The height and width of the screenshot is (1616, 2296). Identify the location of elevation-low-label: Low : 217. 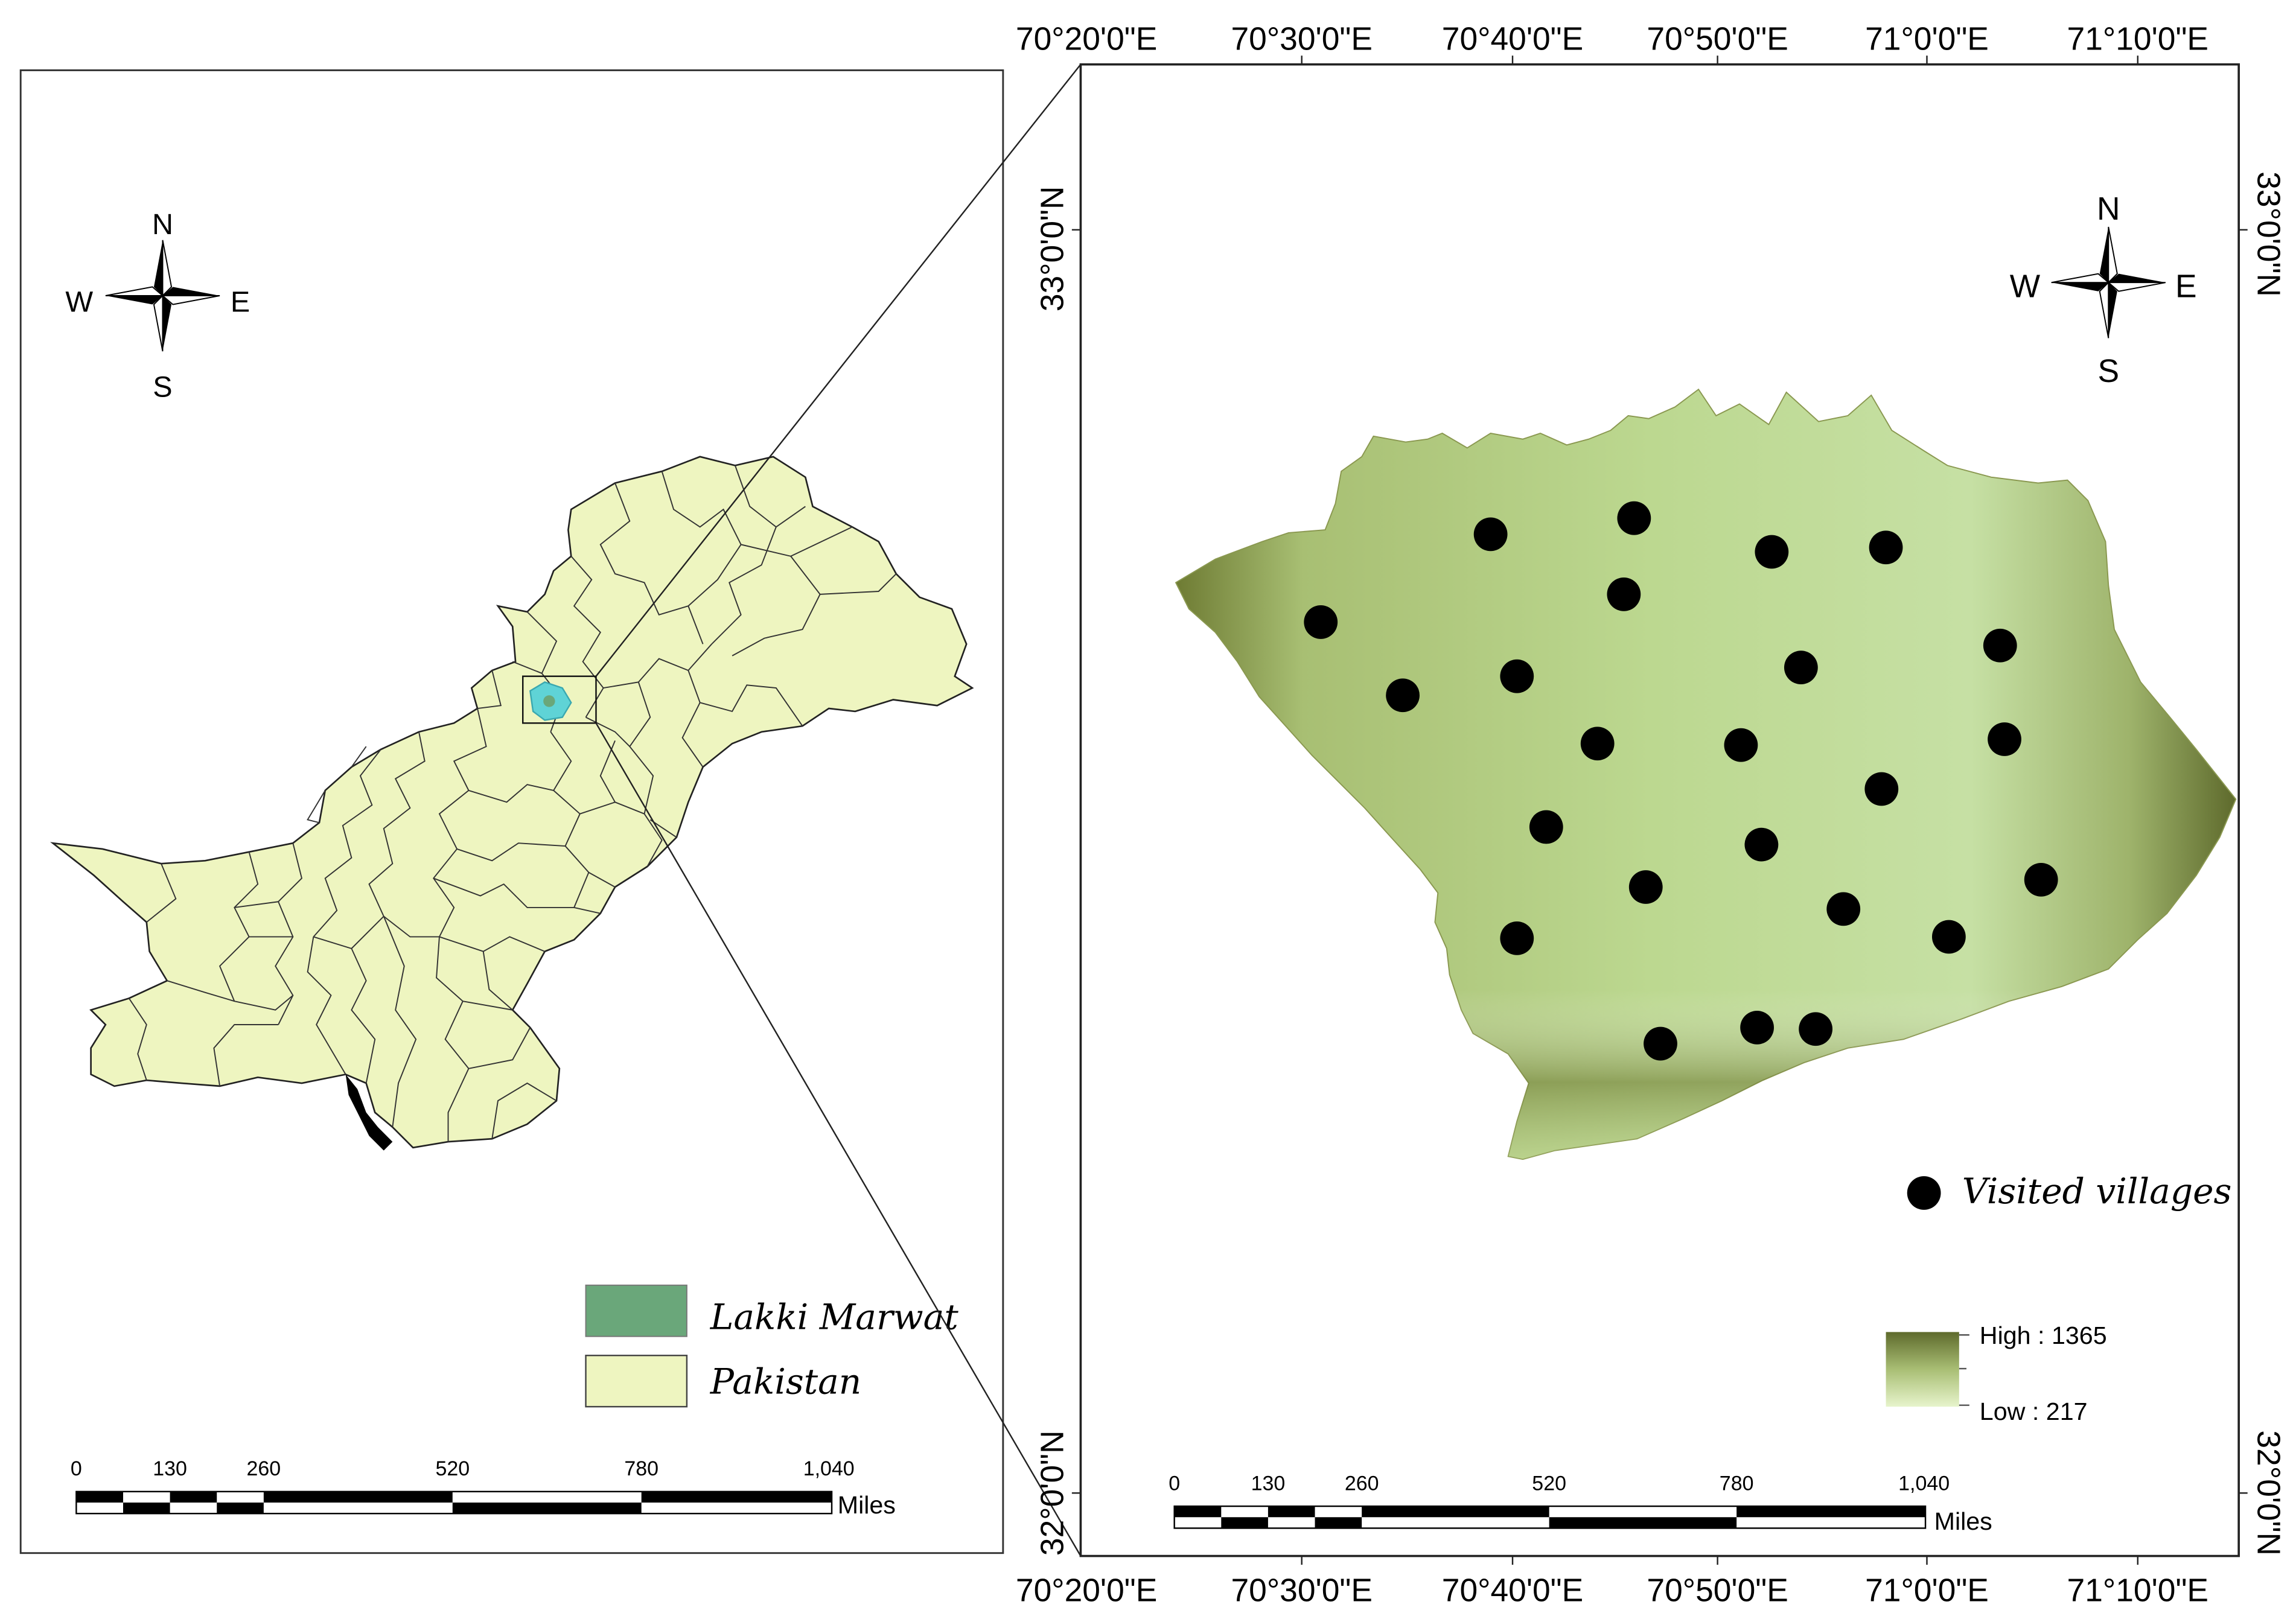
(2034, 1411).